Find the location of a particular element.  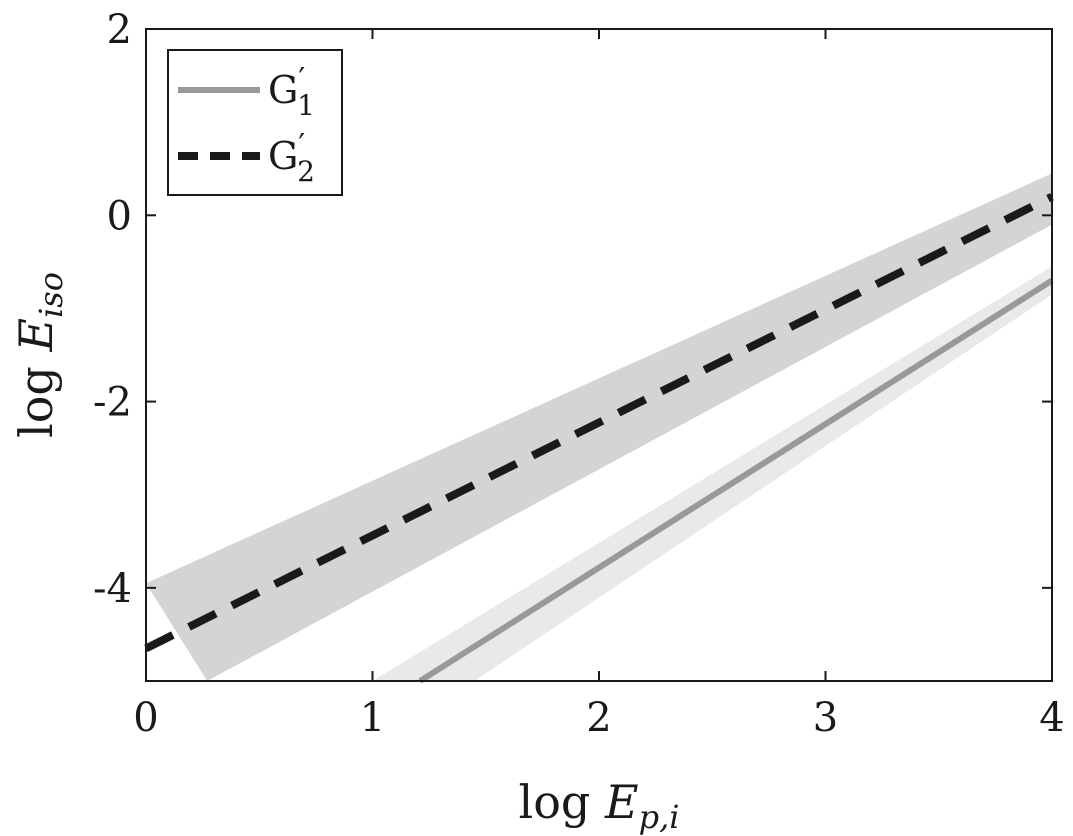

x-tick-label: 4 is located at coordinates (1051, 718).